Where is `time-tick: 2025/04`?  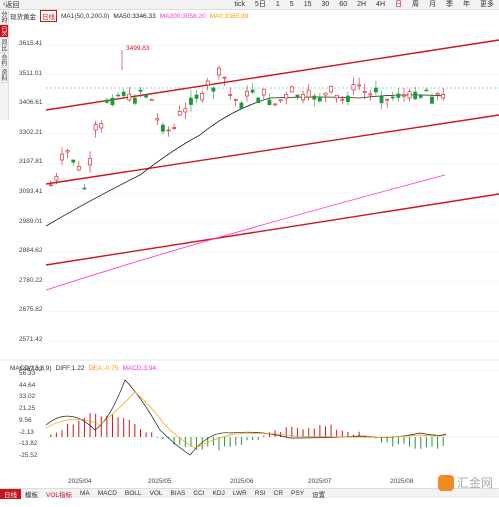 time-tick: 2025/04 is located at coordinates (80, 481).